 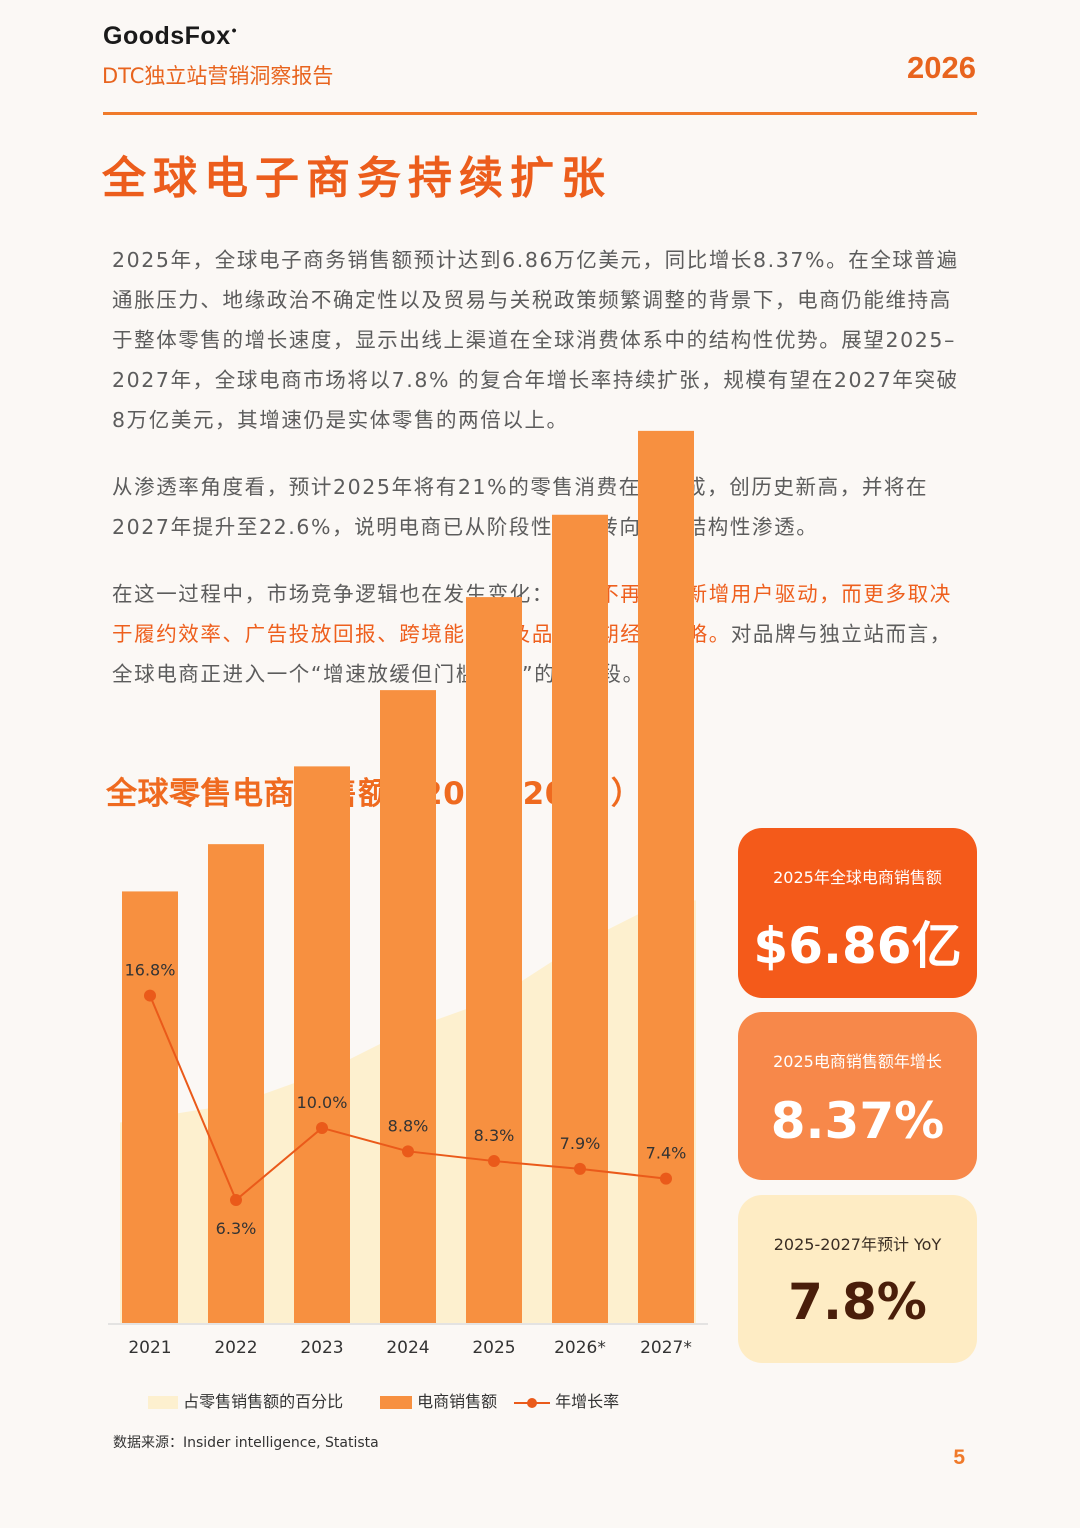 What do you see at coordinates (540, 113) in the screenshot?
I see `header-divider` at bounding box center [540, 113].